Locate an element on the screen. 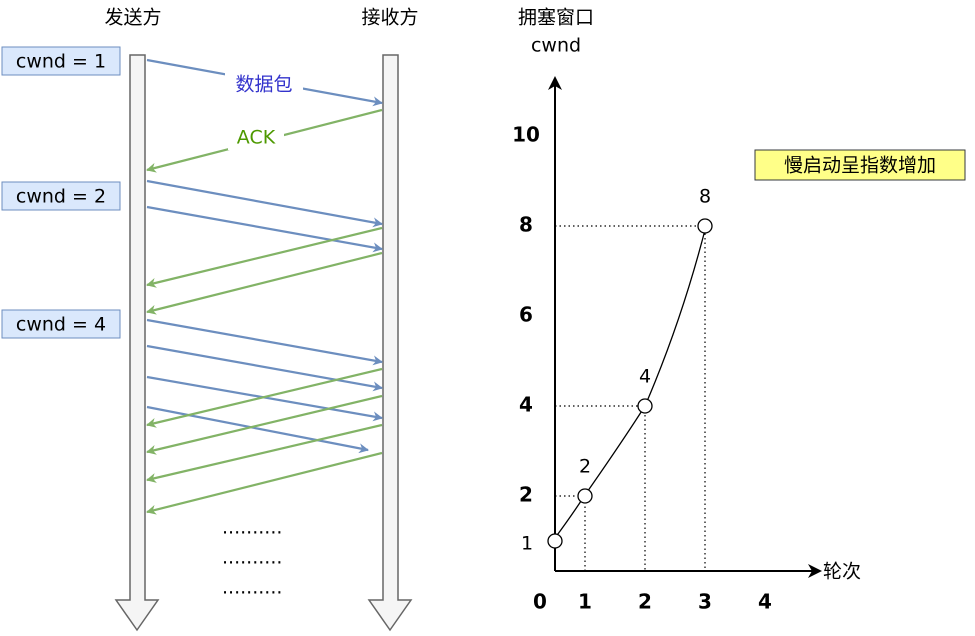 This screenshot has width=975, height=636. y-tick-label: 4 is located at coordinates (526, 405).